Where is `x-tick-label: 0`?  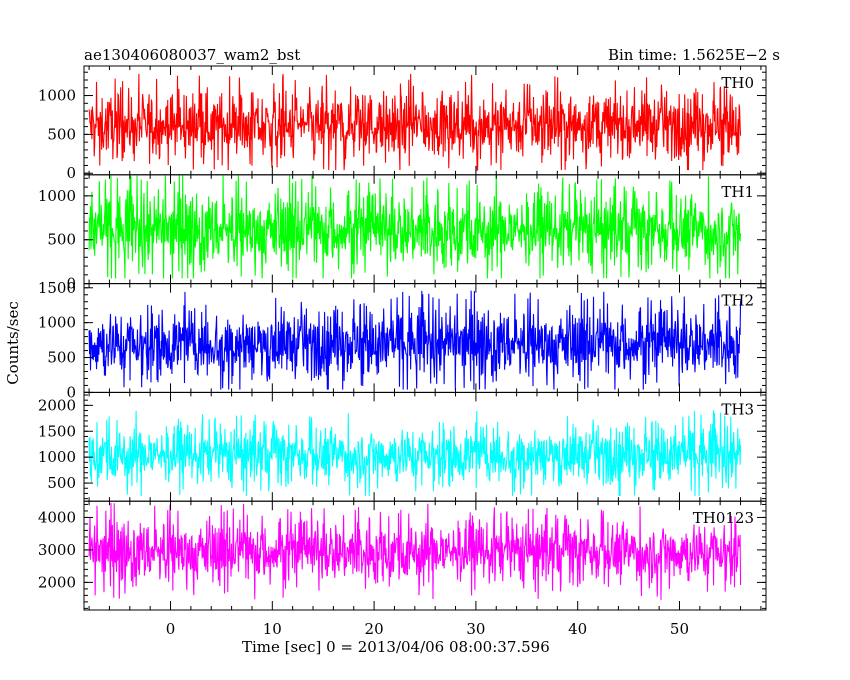
x-tick-label: 0 is located at coordinates (171, 629).